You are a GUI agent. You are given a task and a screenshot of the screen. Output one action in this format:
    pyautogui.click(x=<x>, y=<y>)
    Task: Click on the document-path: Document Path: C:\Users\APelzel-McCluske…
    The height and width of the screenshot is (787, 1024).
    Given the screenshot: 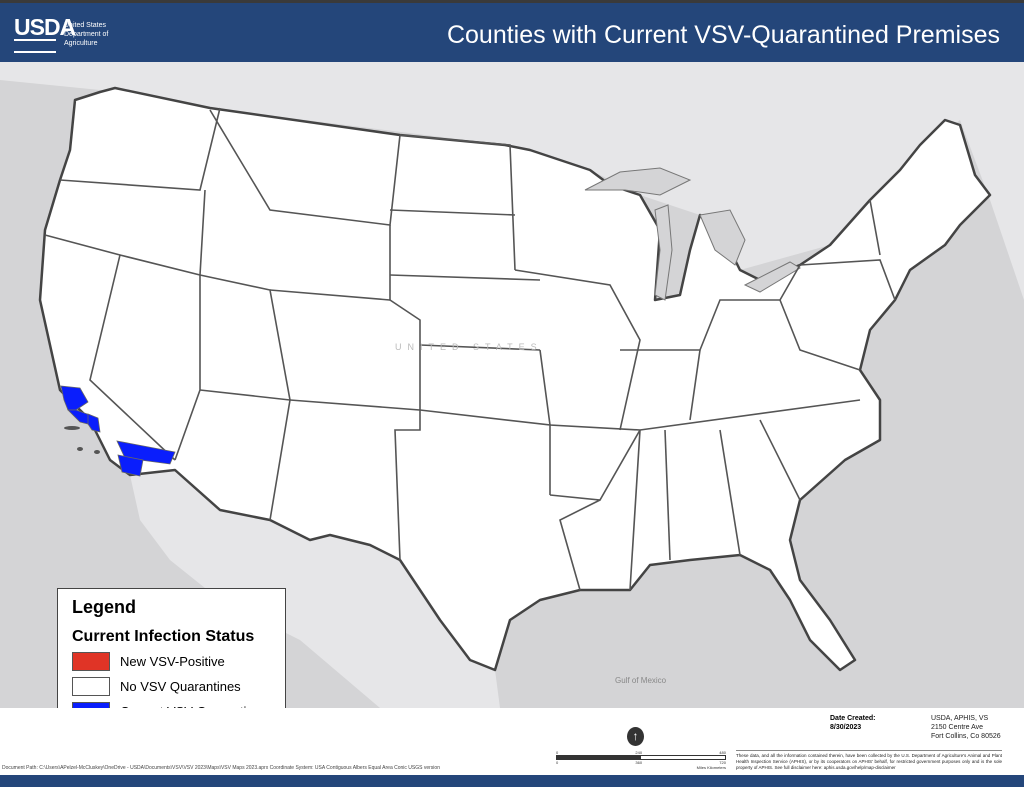 What is the action you would take?
    pyautogui.click(x=221, y=768)
    